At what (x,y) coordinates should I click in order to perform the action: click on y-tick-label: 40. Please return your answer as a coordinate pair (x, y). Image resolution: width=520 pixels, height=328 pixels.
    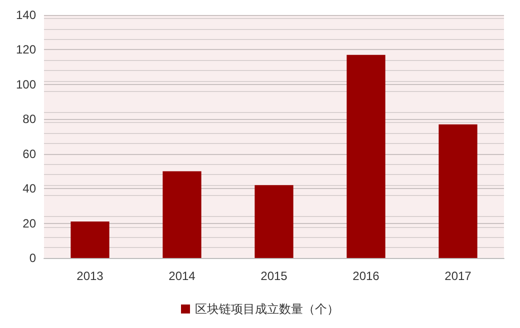
    Looking at the image, I should click on (29, 189).